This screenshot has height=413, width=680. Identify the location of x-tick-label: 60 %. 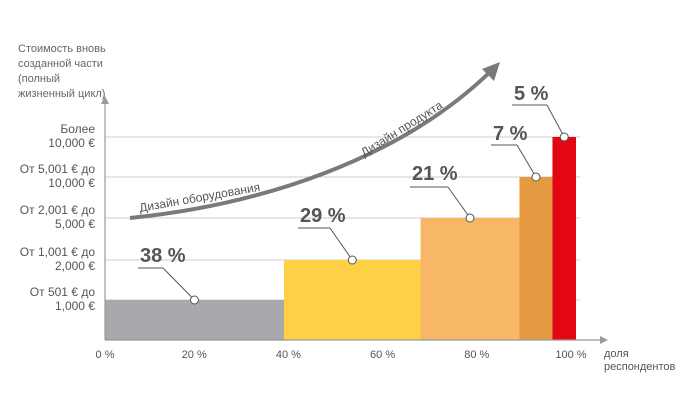
(382, 355).